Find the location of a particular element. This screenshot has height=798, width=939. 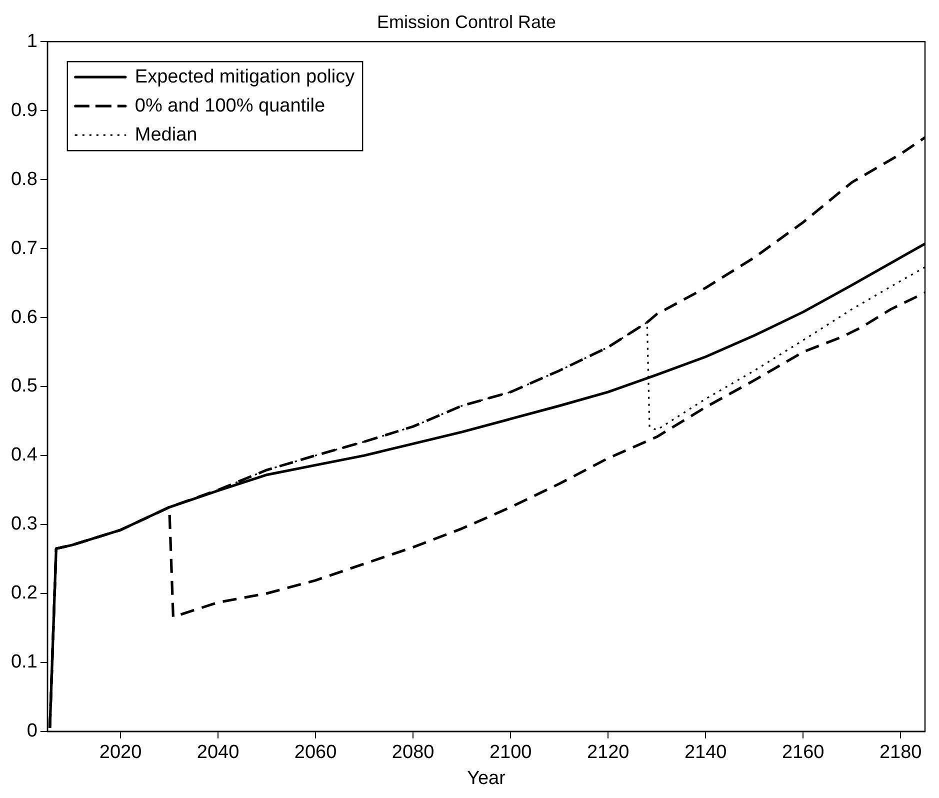

x-tick-label: 2120 is located at coordinates (608, 753).